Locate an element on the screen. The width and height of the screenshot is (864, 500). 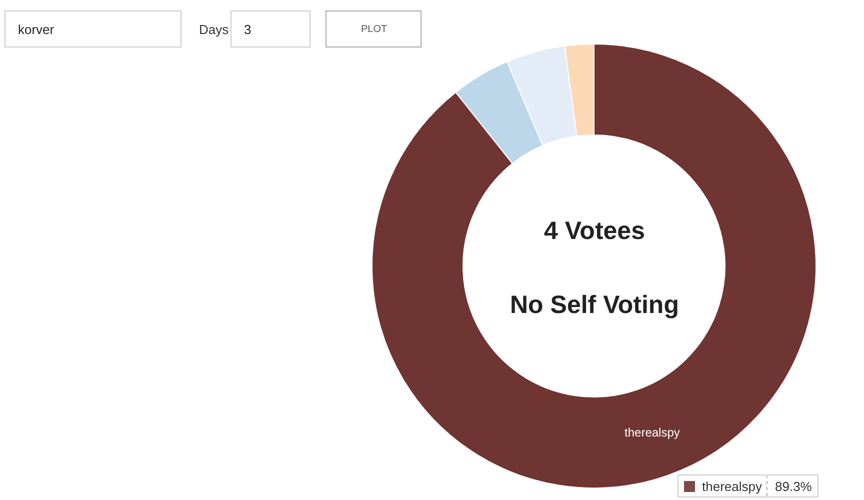
text: Days is located at coordinates (214, 29).